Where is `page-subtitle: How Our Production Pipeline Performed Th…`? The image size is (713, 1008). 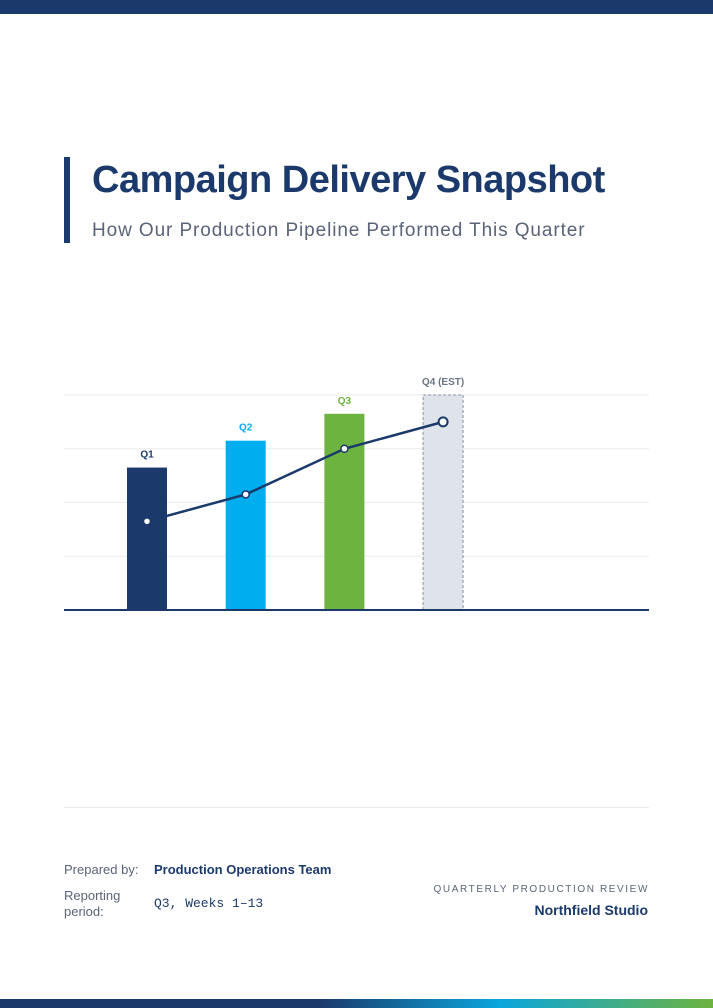
page-subtitle: How Our Production Pipeline Performed Th… is located at coordinates (339, 230).